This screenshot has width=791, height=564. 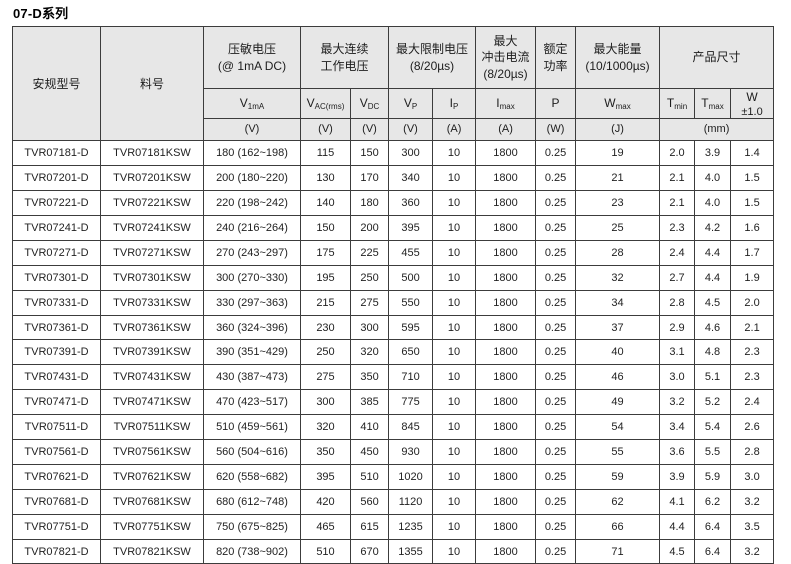 I want to click on wmax-cell: 23, so click(x=618, y=203).